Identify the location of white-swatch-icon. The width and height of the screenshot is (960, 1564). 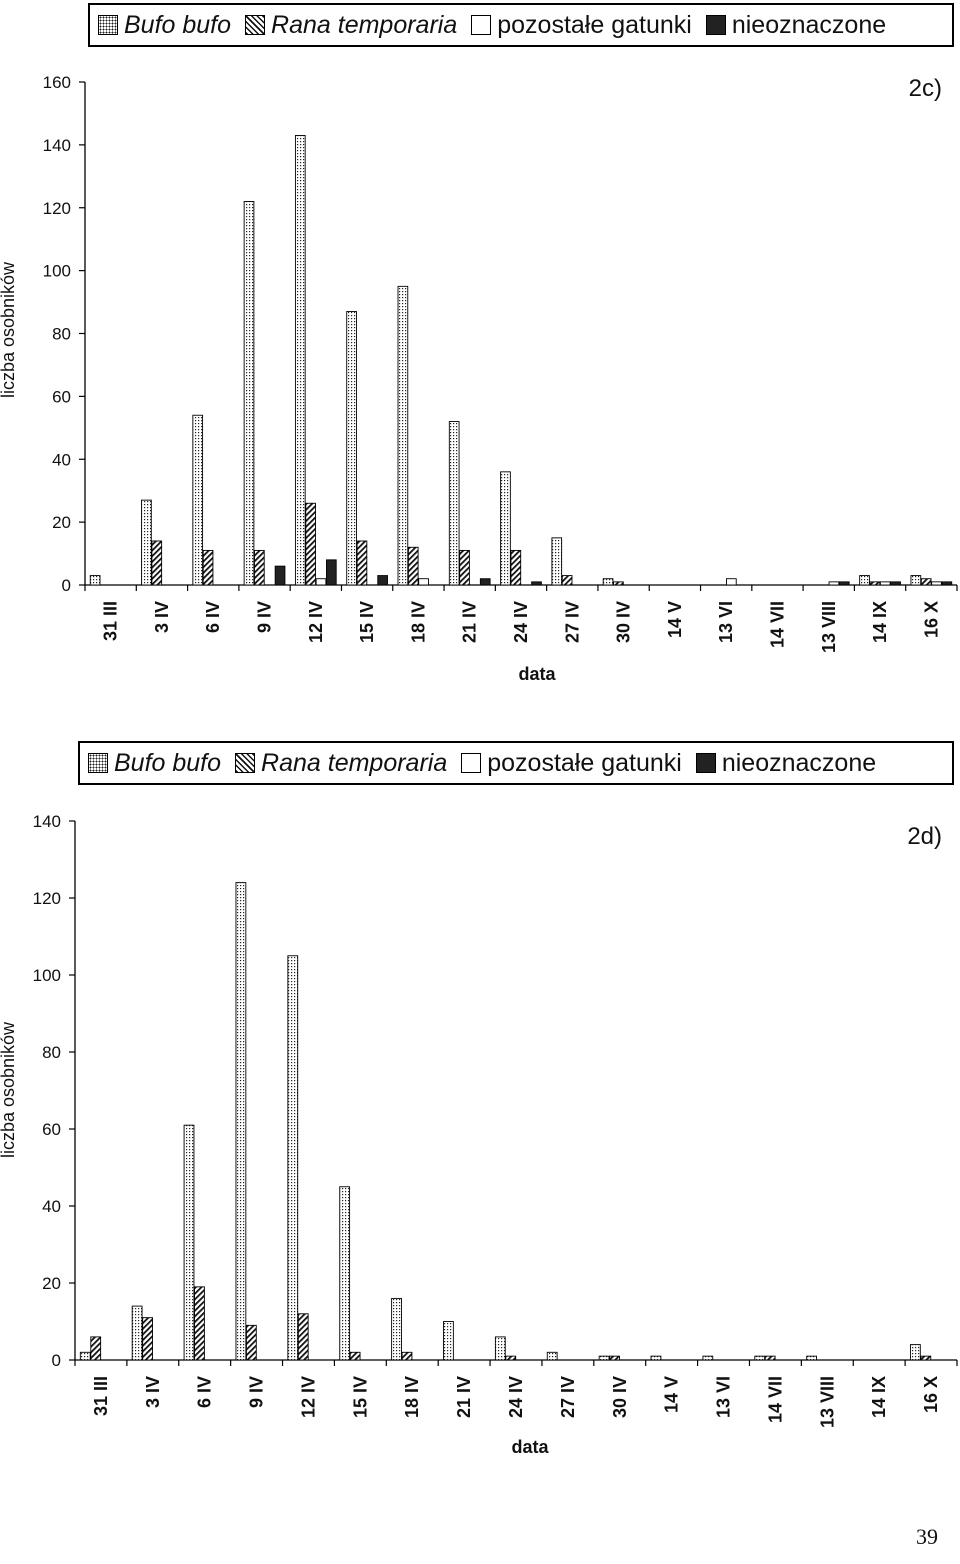
(471, 763).